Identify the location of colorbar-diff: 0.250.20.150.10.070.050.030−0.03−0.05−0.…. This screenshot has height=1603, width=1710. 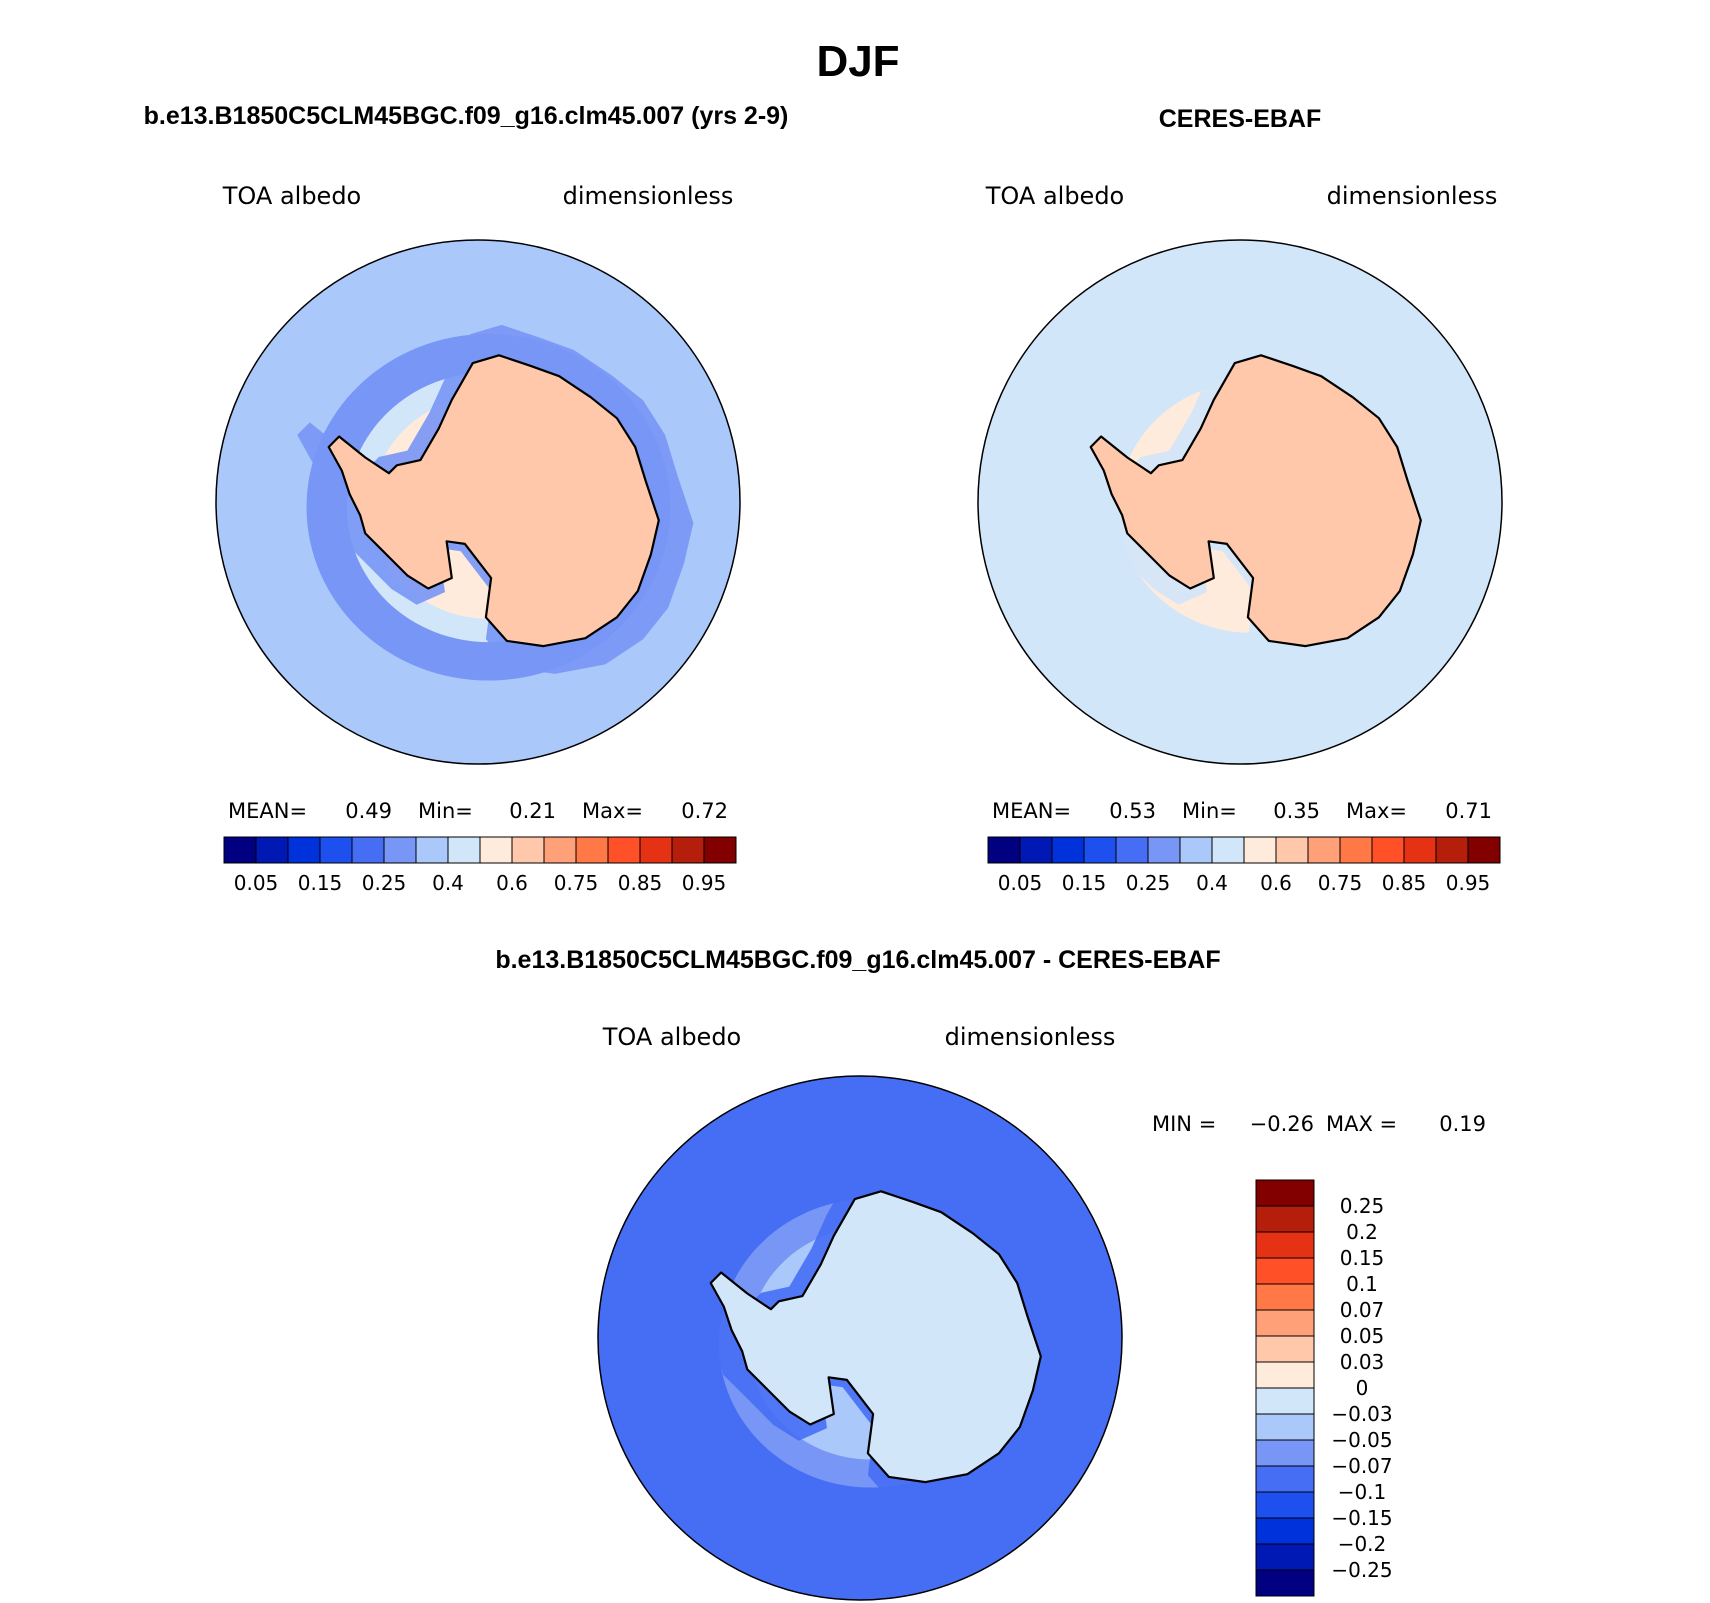
(1324, 1388).